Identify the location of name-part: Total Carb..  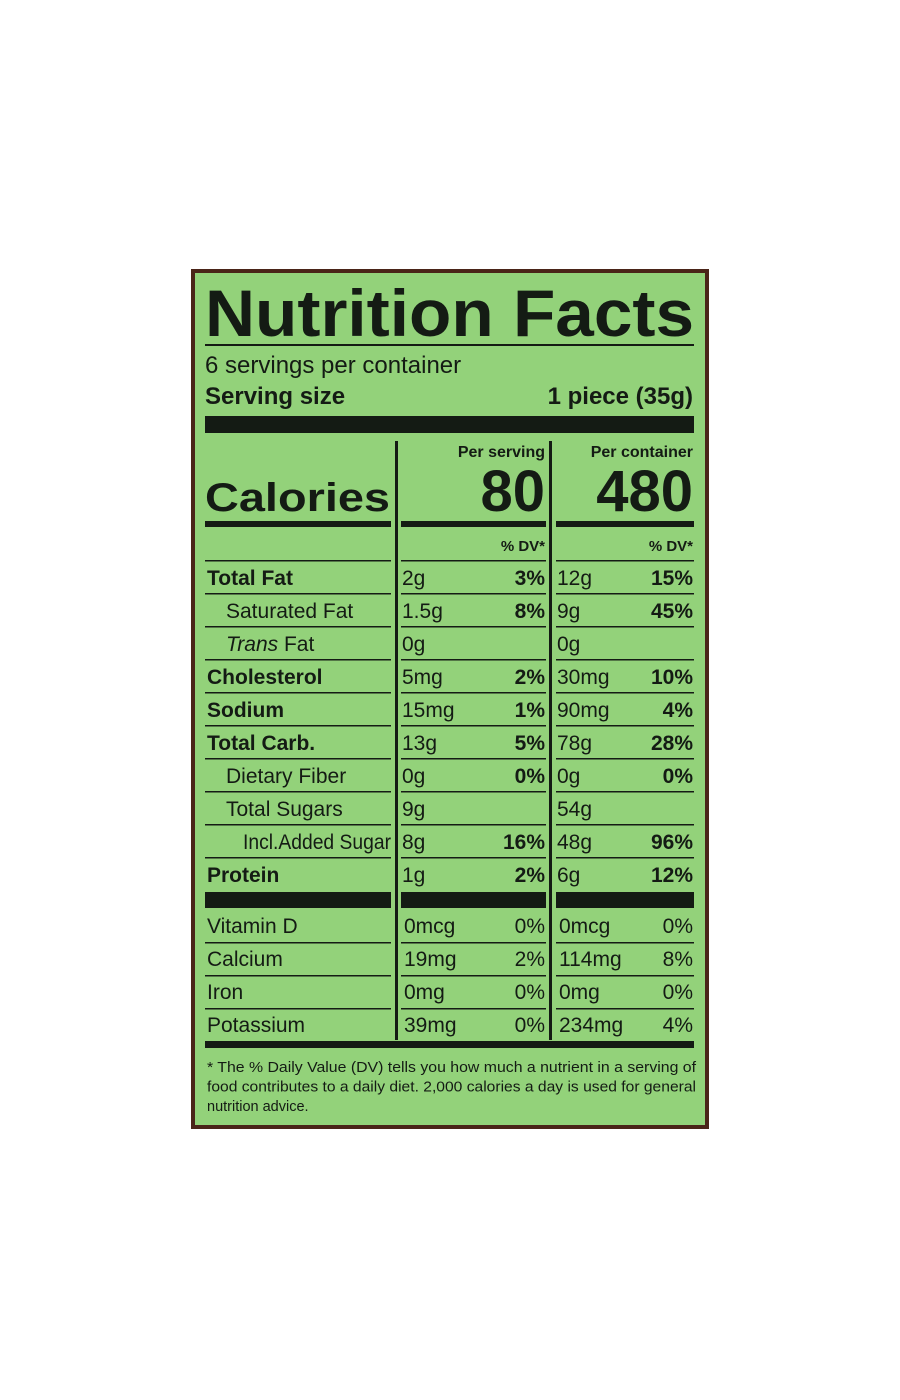
(261, 743).